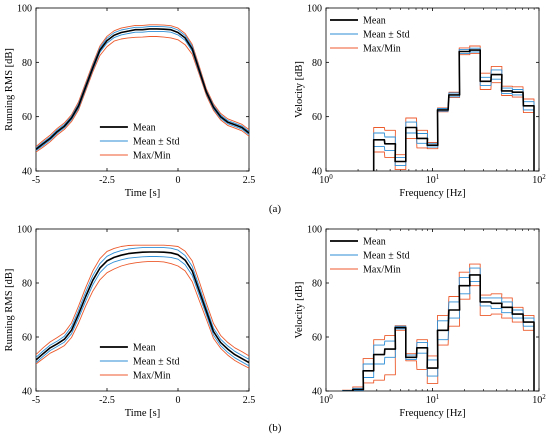  Describe the element at coordinates (275, 209) in the screenshot. I see `caption-a: (a)` at that location.